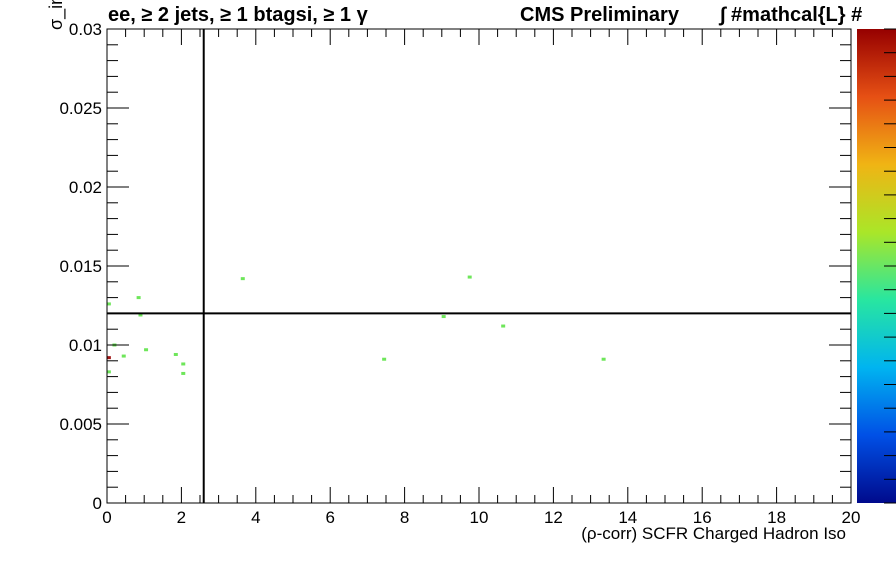 This screenshot has height=572, width=896. I want to click on x-axis-label: (ρ-corr) SCFR Charged Hadron Iso, so click(713, 533).